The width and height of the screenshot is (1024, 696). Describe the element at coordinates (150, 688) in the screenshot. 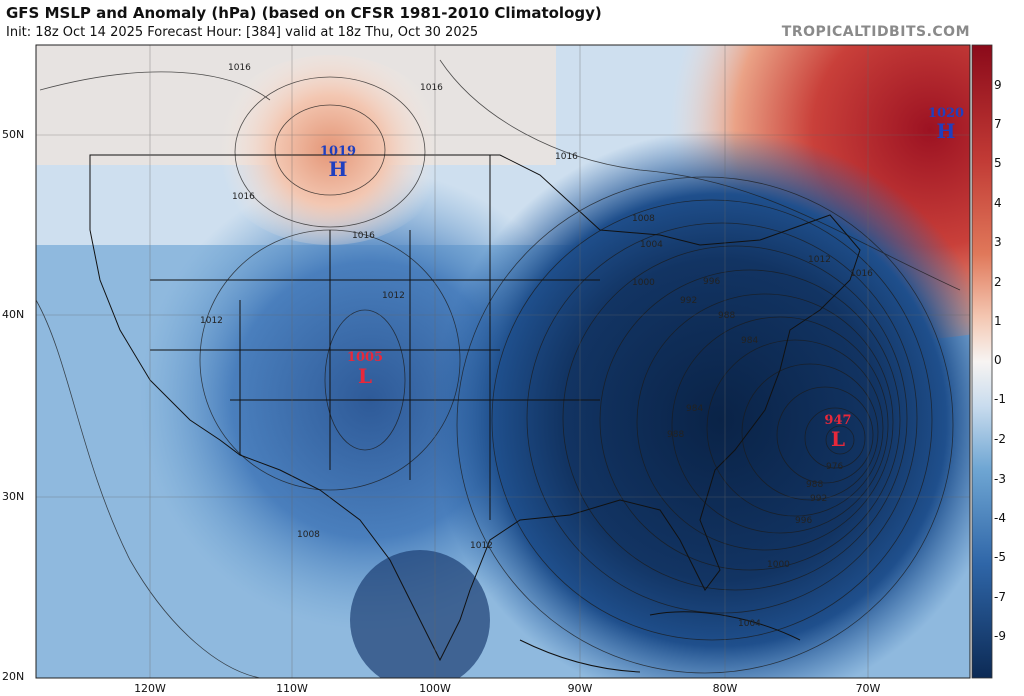

I see `lon-label: 120W` at that location.